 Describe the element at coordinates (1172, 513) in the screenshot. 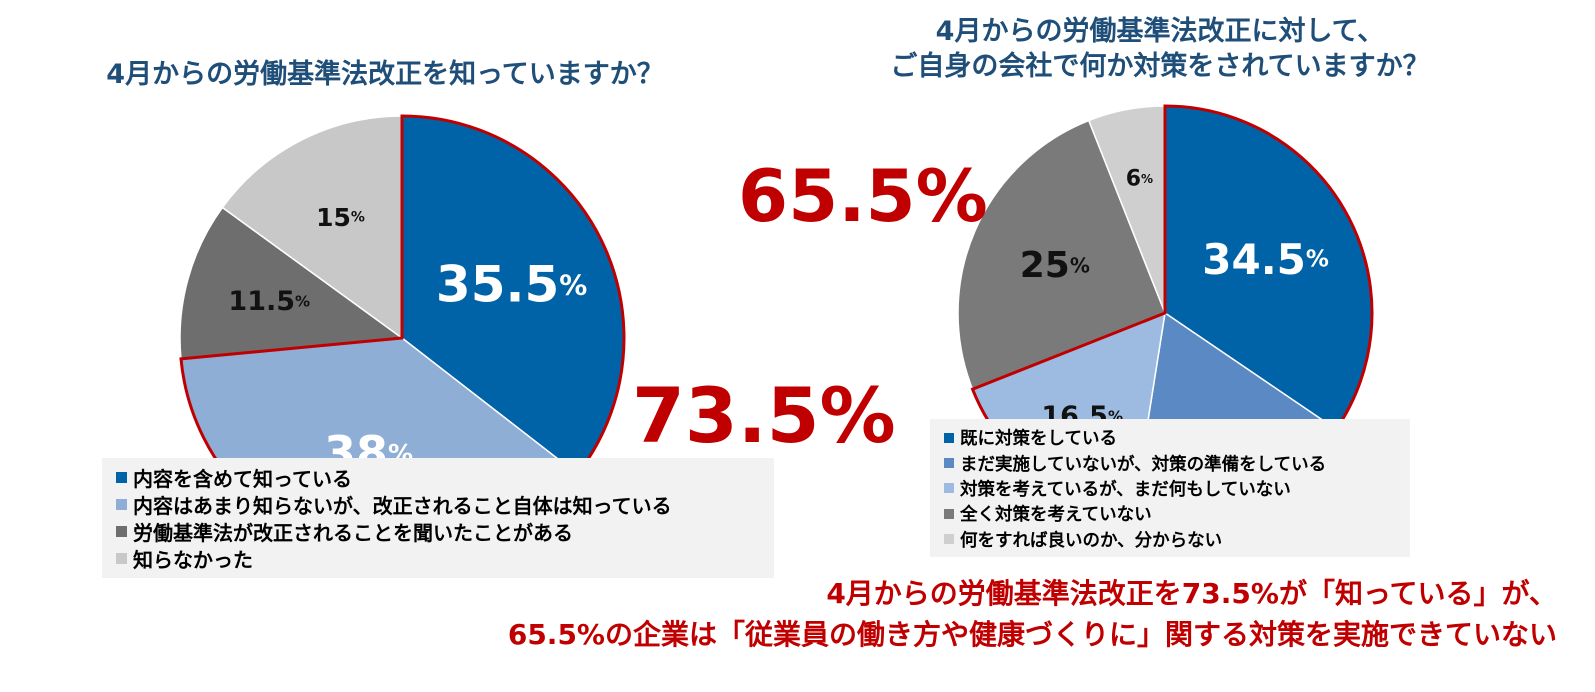

I see `legend-item: 全く対策を考えていない` at that location.